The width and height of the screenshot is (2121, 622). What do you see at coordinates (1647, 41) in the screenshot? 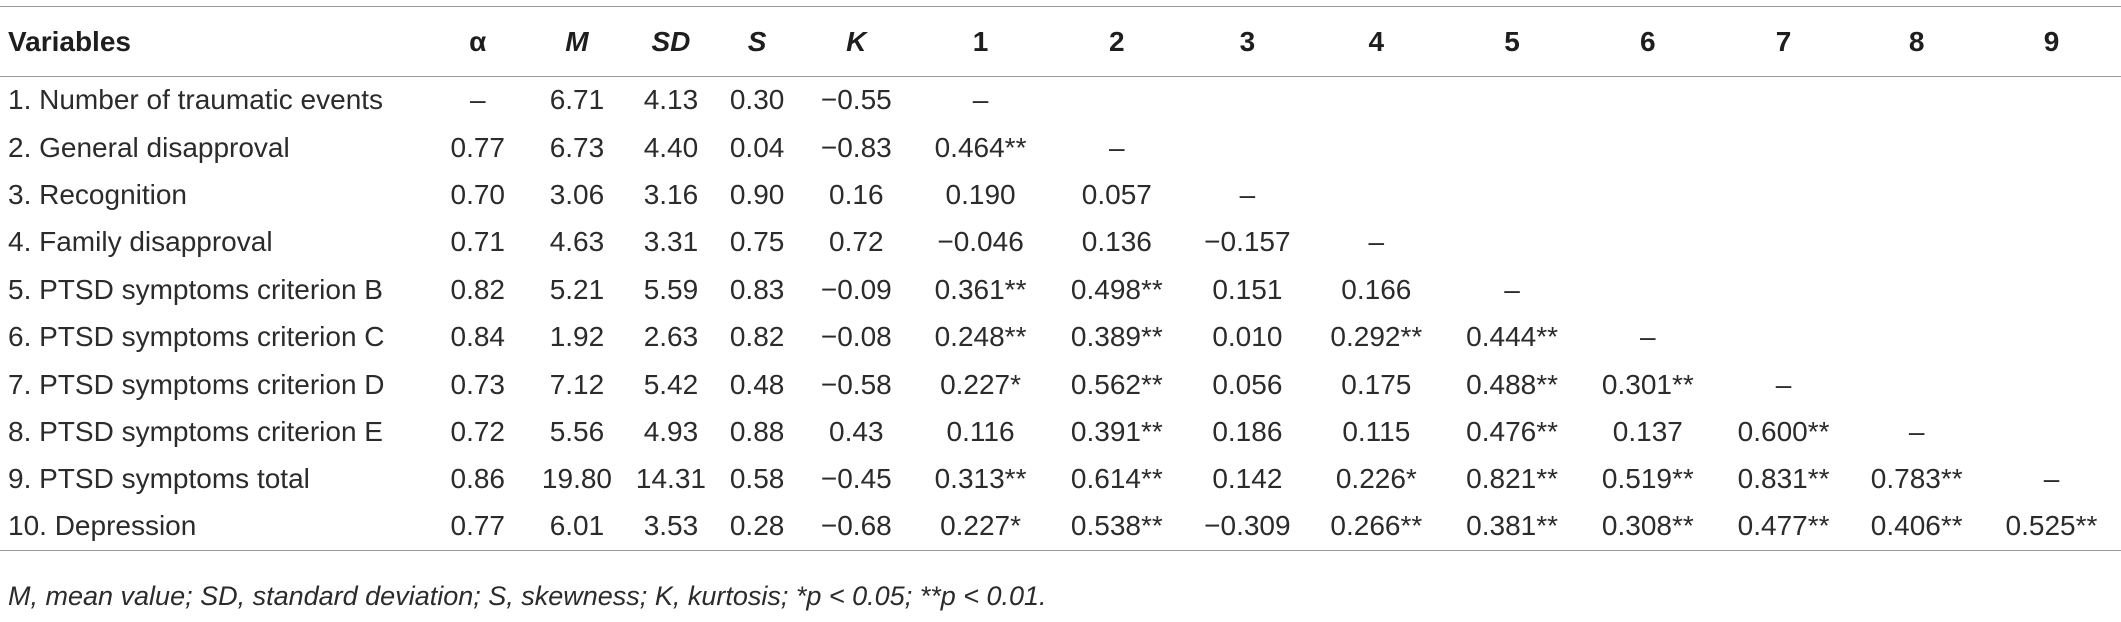
I see `header-col-6: 6` at bounding box center [1647, 41].